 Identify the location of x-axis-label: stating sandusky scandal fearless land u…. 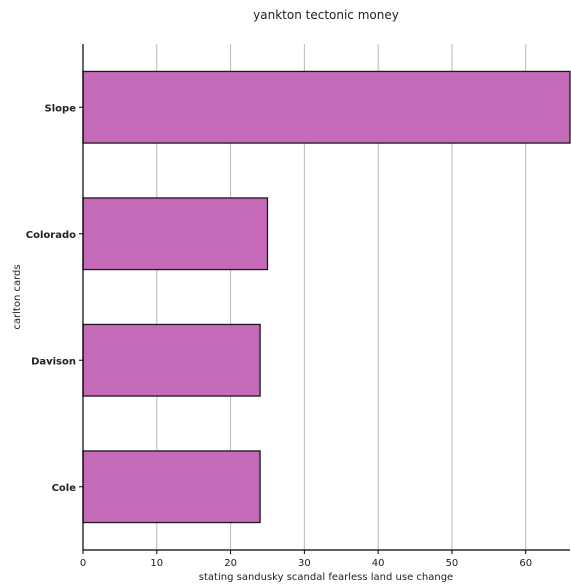
(326, 577).